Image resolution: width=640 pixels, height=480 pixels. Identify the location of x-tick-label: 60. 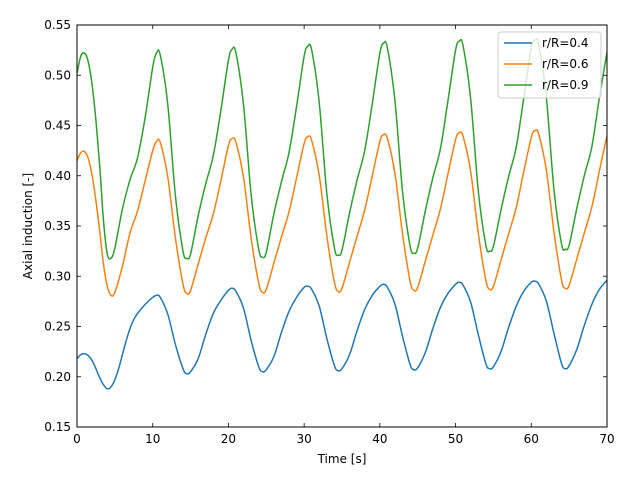
(531, 439).